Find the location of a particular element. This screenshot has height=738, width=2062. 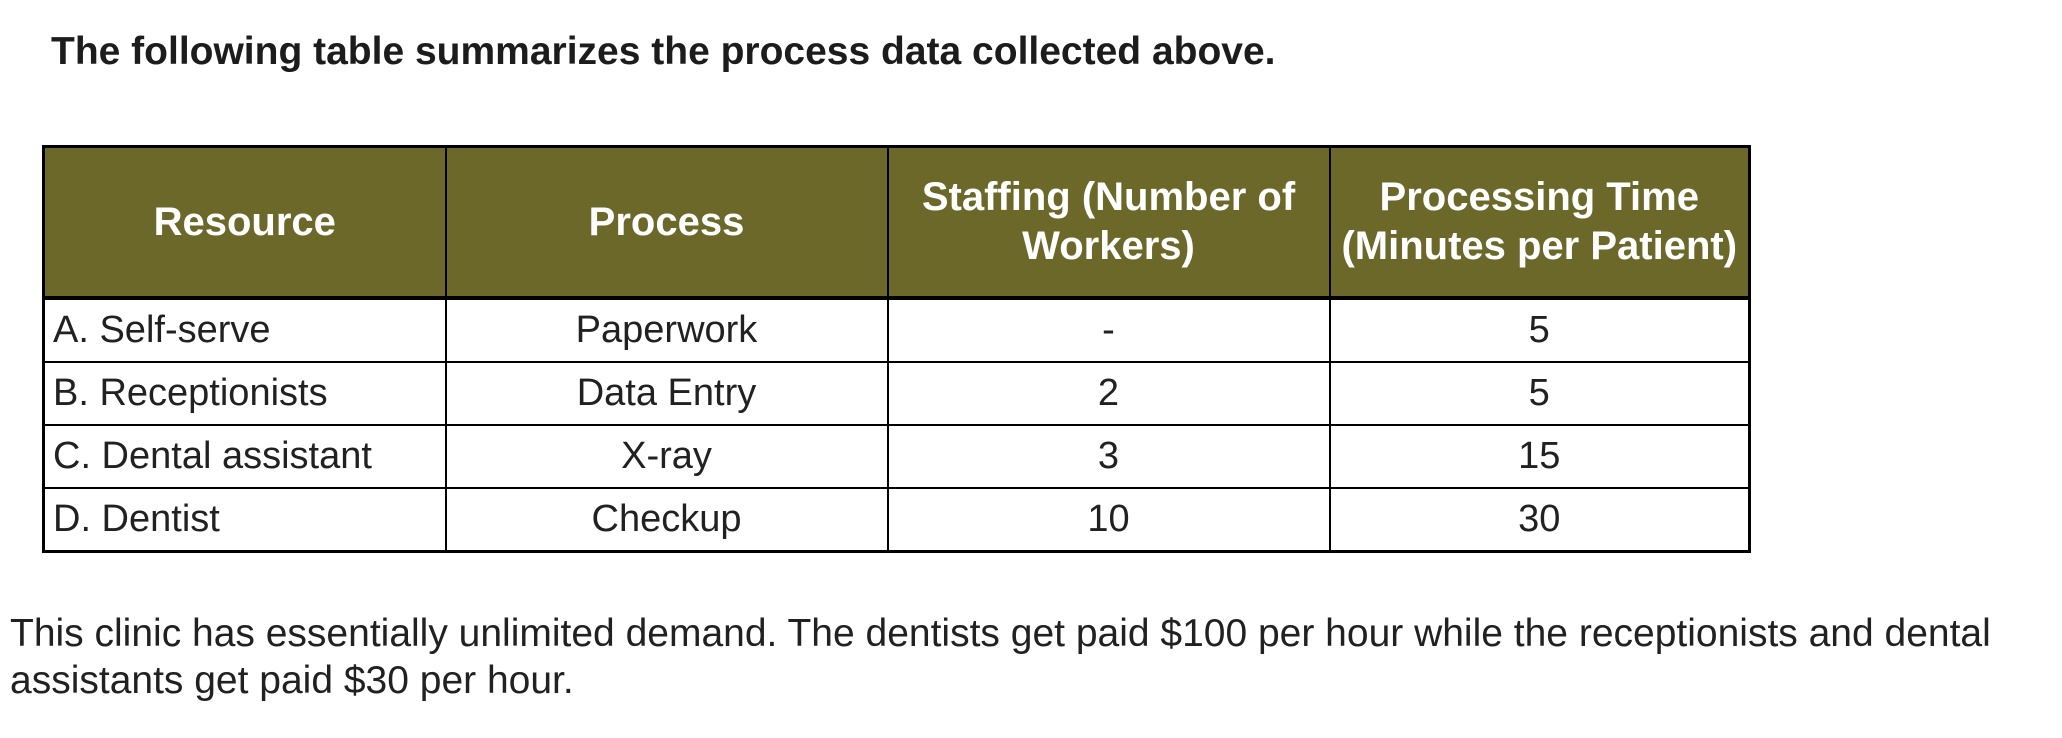

cell-process: X-ray is located at coordinates (666, 456).